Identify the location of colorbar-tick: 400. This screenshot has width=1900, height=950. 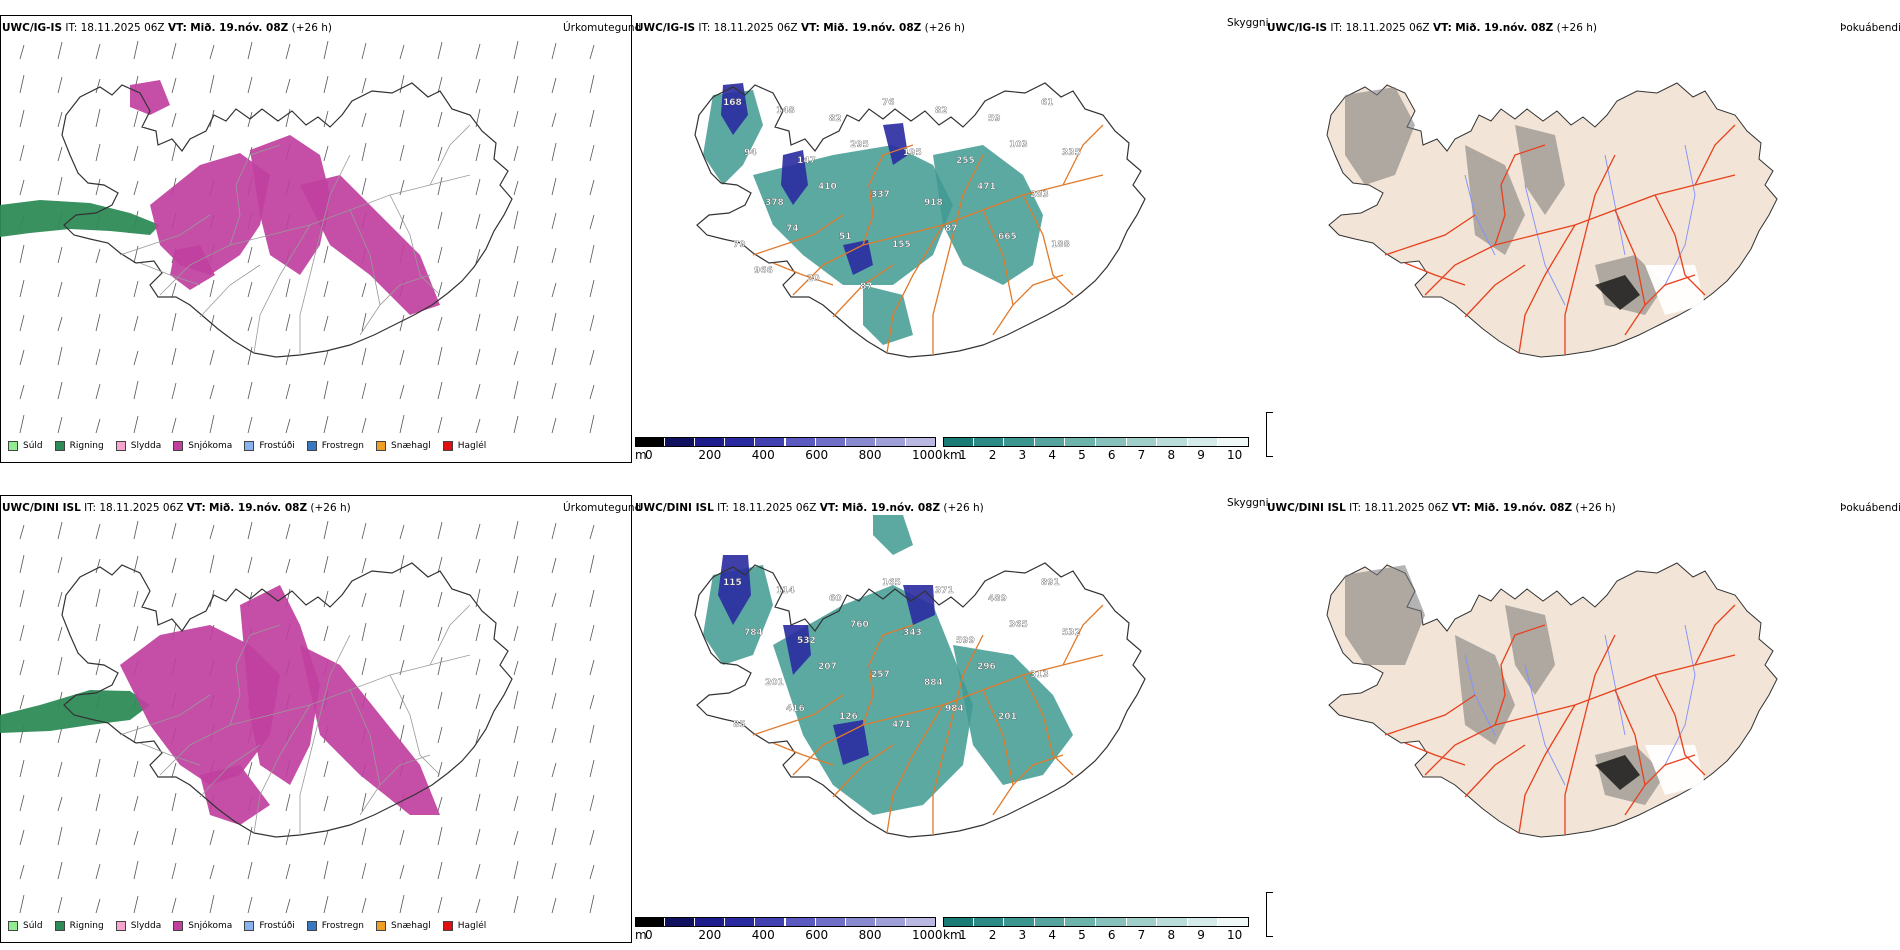
(763, 455).